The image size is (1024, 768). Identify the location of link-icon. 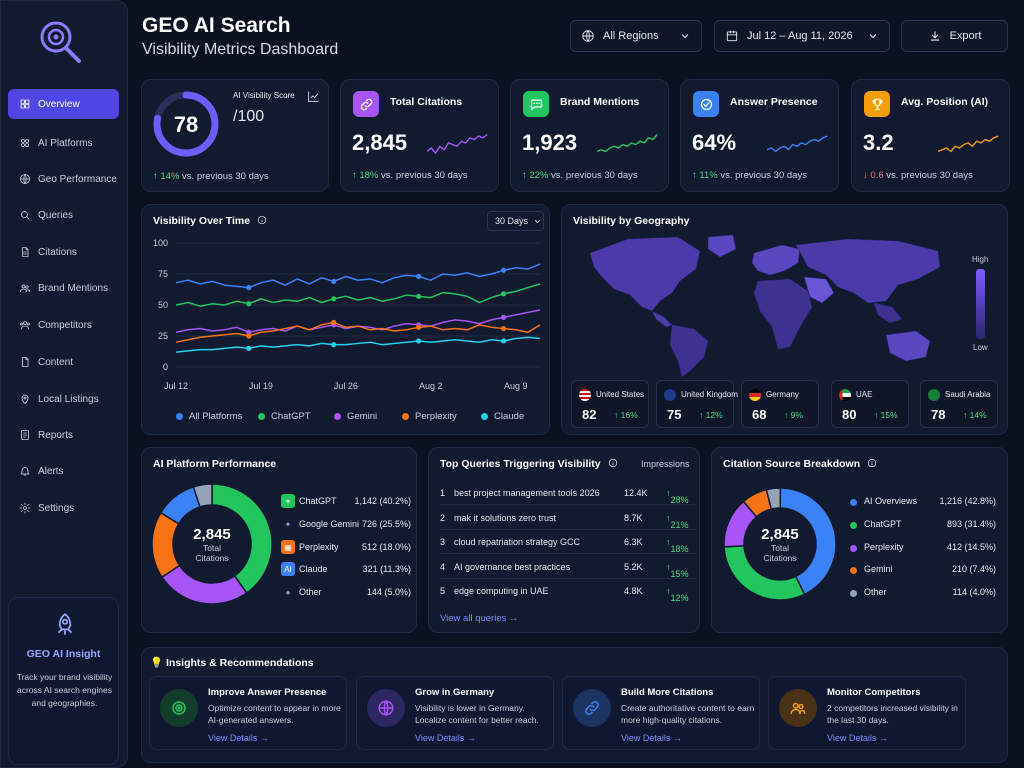
(592, 708).